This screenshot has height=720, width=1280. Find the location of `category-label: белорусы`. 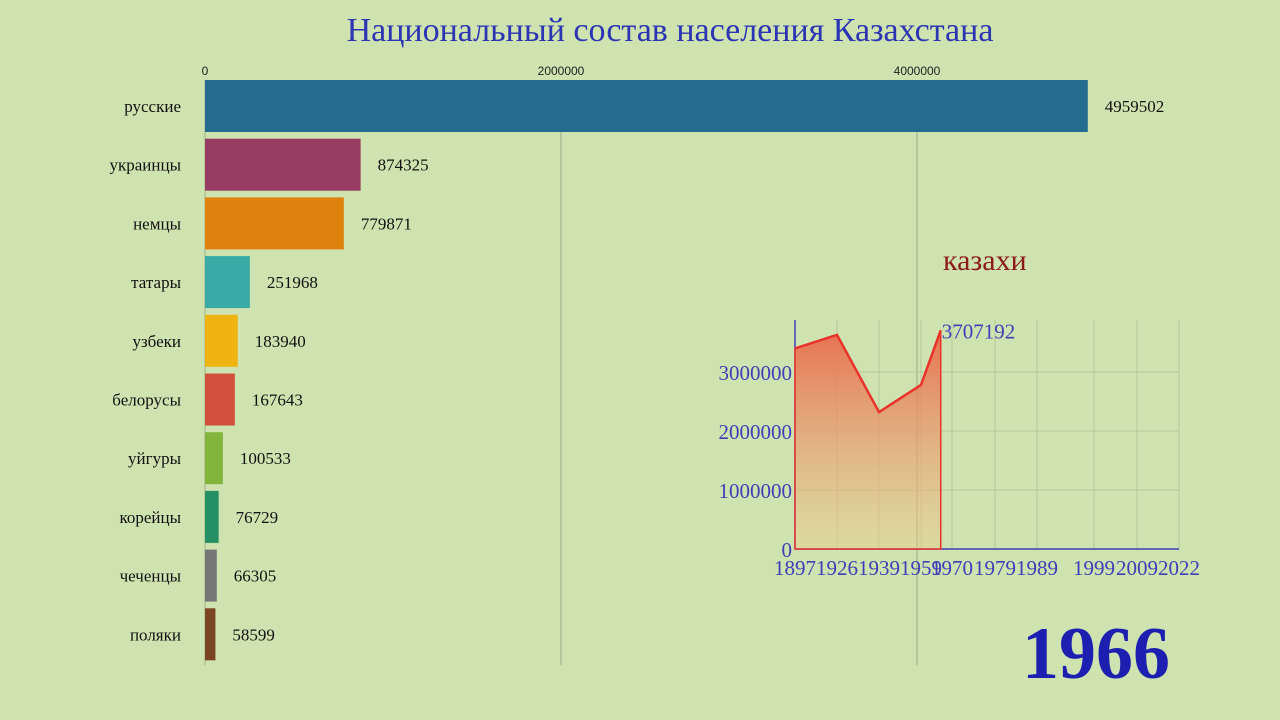

category-label: белорусы is located at coordinates (146, 400).